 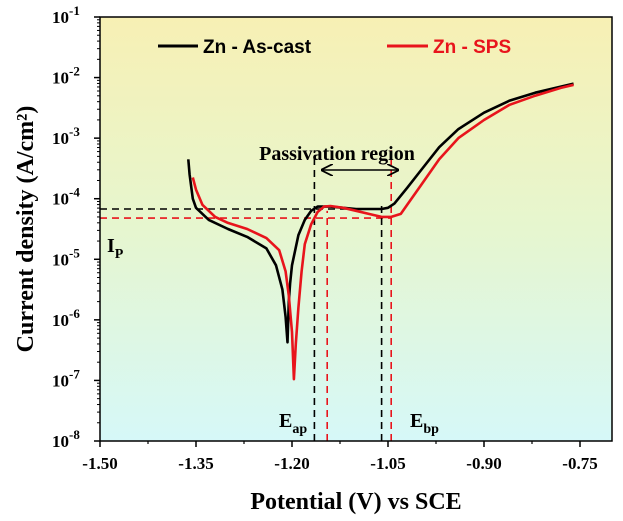 I want to click on ebp-label: Ebp, so click(x=424, y=423).